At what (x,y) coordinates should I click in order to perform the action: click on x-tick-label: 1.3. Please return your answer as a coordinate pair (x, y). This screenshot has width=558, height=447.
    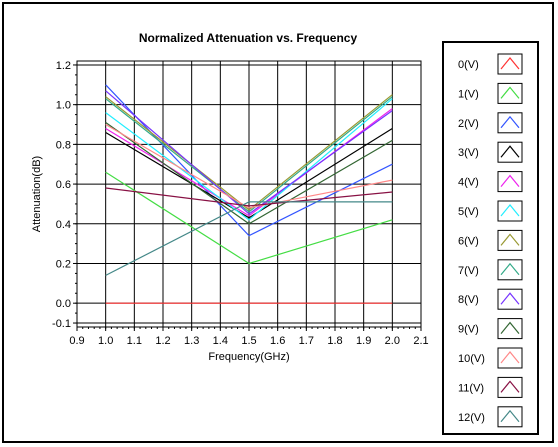
    Looking at the image, I should click on (191, 341).